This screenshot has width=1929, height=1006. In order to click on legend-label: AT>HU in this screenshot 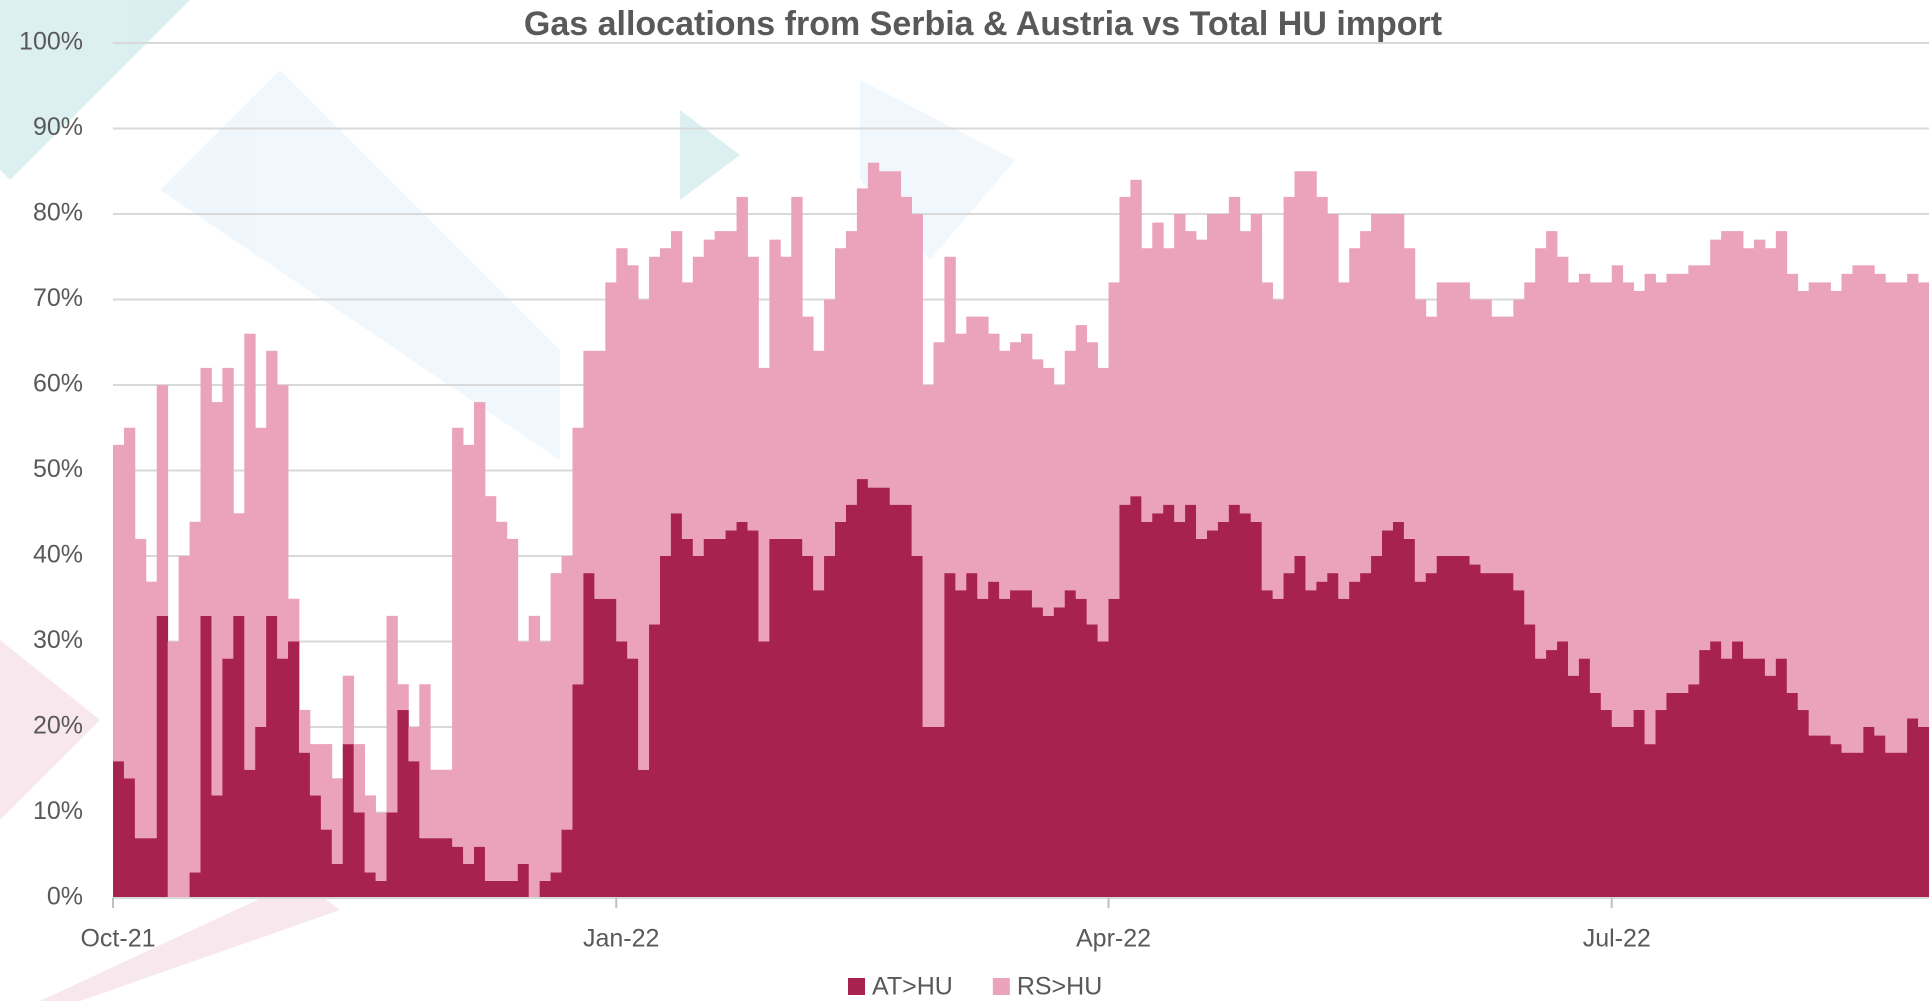, I will do `click(912, 987)`.